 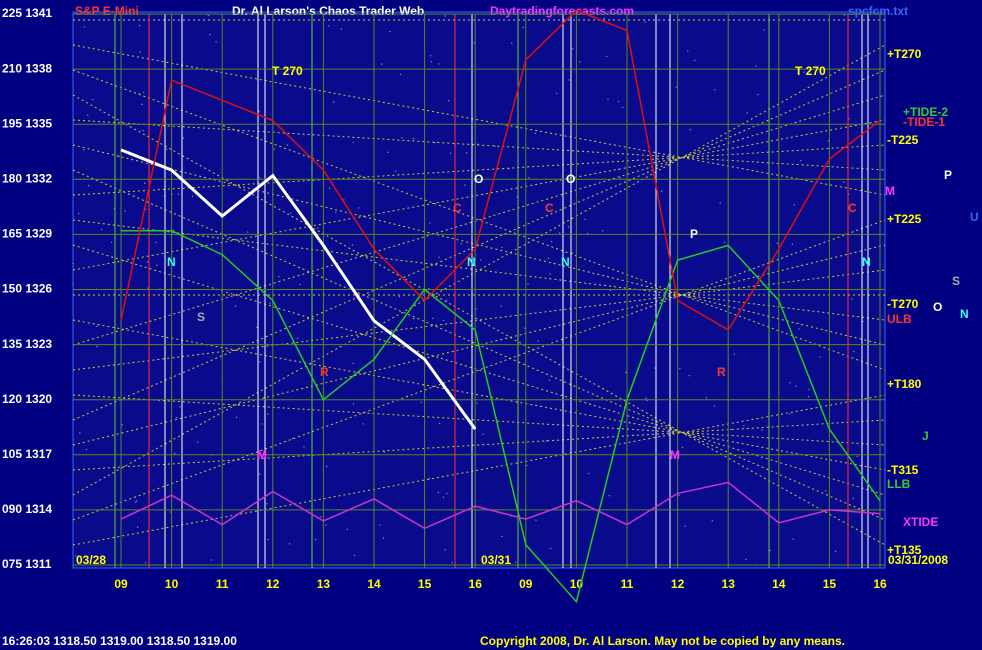 I want to click on quote: 16:26:03 1318.50 1319.00 1318.50 1319.00, so click(x=119, y=641).